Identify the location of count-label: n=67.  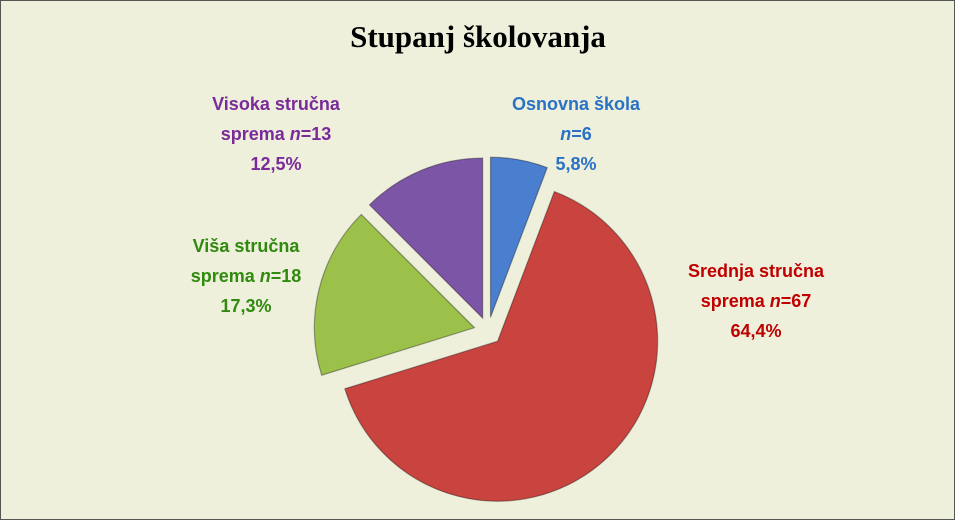
(790, 301).